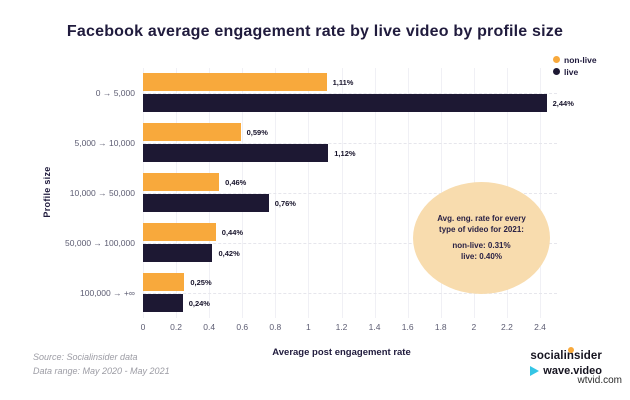 This screenshot has height=400, width=630. I want to click on category-label: 5,000 → 10,000, so click(105, 142).